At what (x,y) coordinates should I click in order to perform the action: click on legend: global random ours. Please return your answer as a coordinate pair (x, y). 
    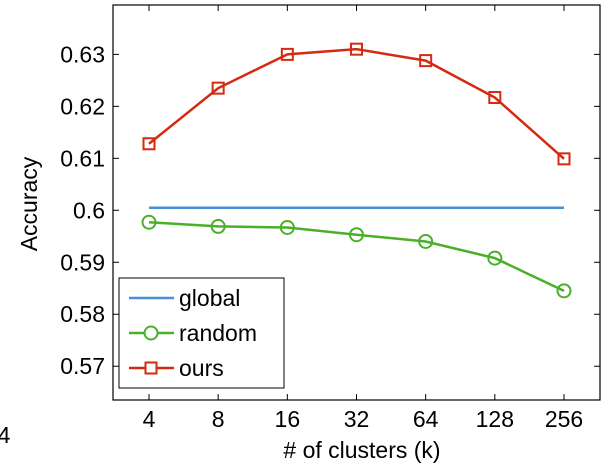
    Looking at the image, I should click on (201, 333).